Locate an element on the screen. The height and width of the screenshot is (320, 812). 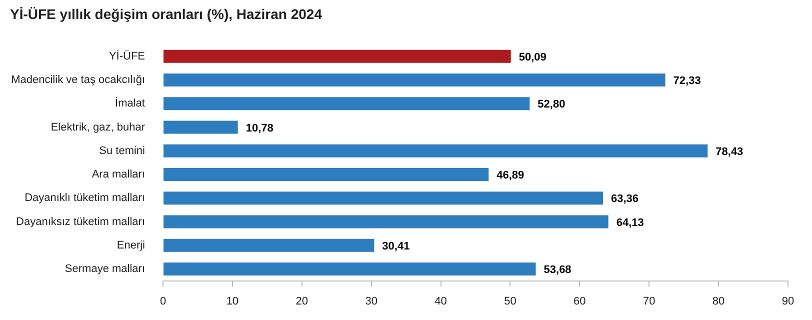
y-tick-label: Dayanıklı tüketim malları is located at coordinates (84, 198).